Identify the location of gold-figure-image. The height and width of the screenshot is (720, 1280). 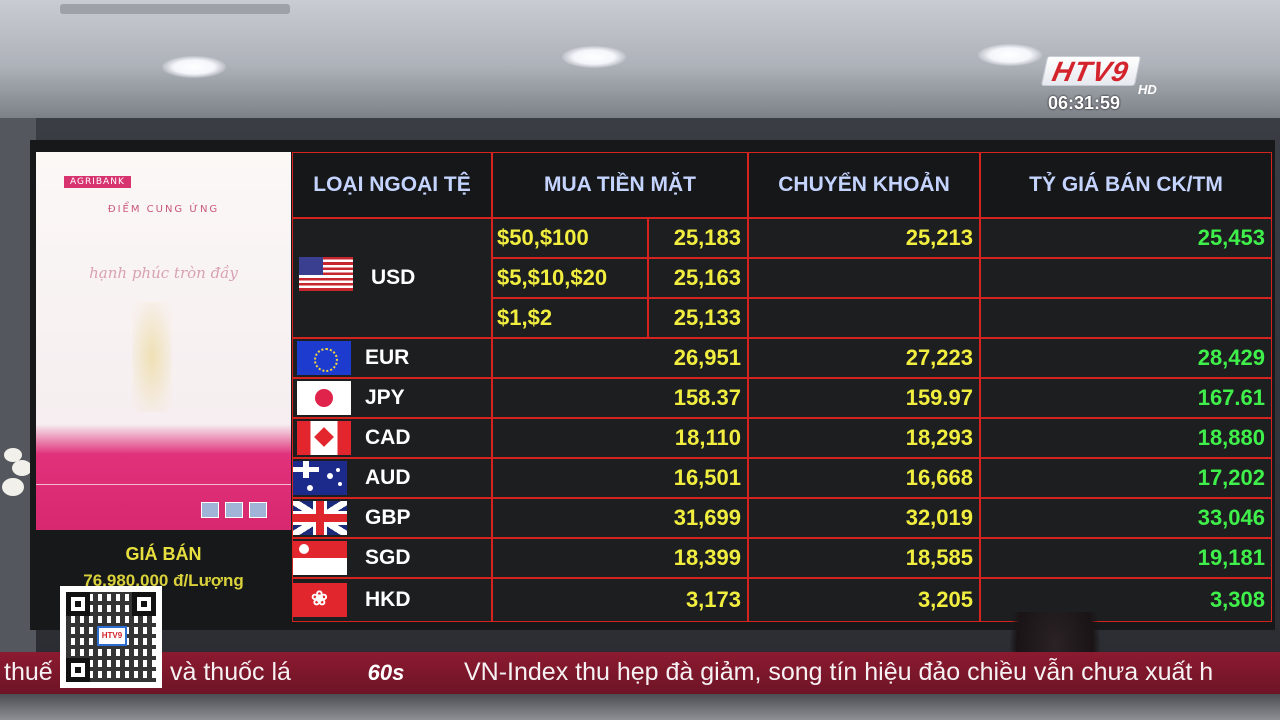
(152, 357).